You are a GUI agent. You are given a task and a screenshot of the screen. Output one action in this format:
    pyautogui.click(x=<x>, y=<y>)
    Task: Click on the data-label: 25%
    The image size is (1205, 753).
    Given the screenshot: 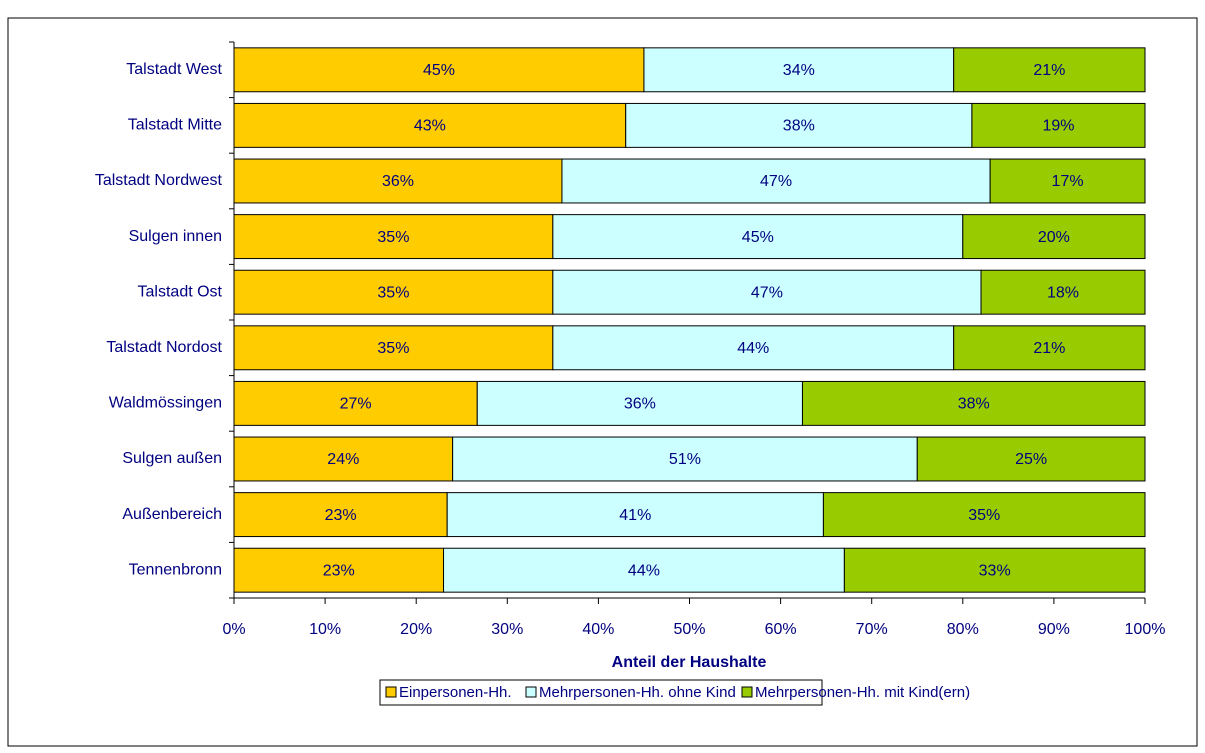 What is the action you would take?
    pyautogui.click(x=1031, y=459)
    